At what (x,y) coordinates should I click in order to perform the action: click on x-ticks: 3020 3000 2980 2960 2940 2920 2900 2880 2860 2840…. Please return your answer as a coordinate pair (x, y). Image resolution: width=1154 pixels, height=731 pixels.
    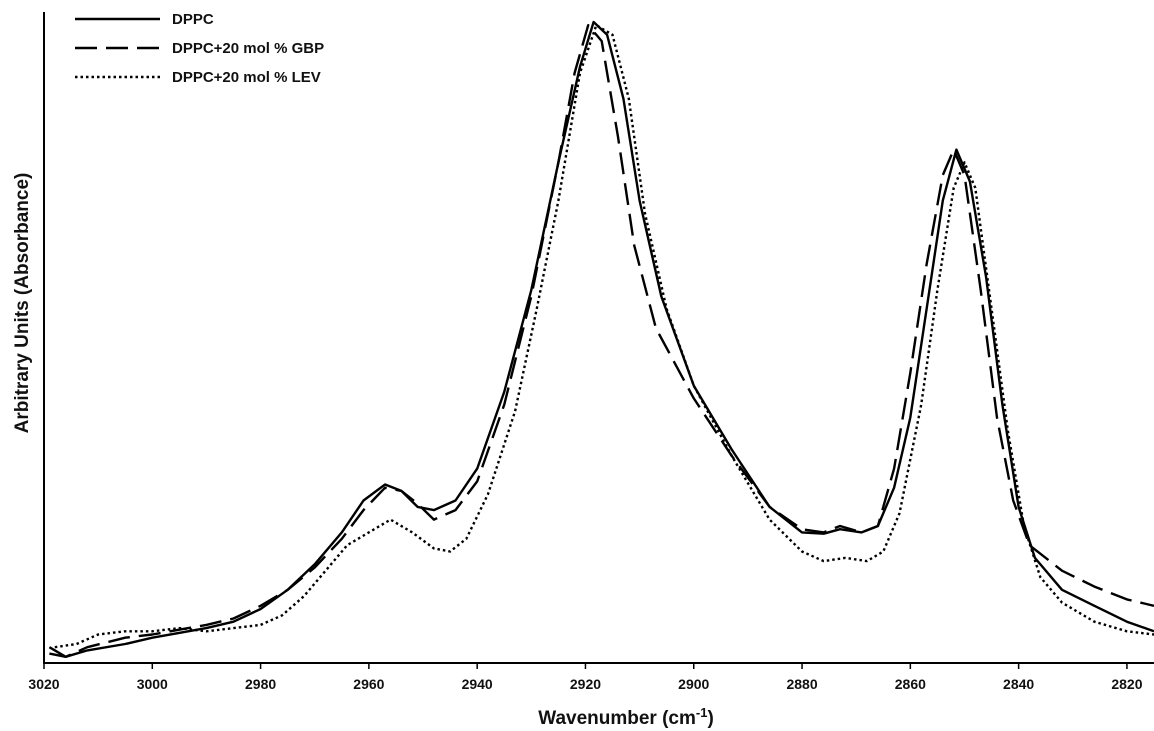
    Looking at the image, I should click on (585, 677).